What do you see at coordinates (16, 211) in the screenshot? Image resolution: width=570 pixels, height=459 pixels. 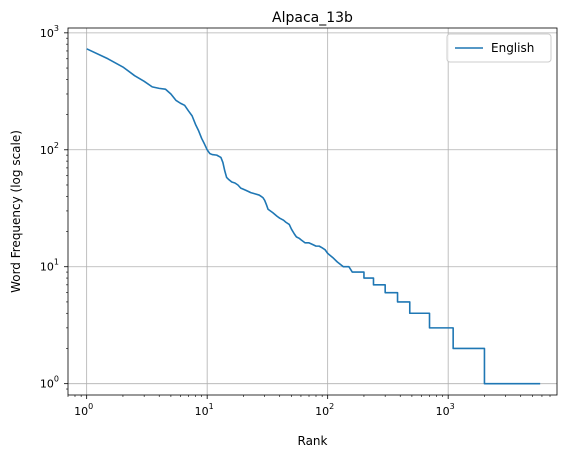 I see `y-axis-label: Word Frequency (log scale)` at bounding box center [16, 211].